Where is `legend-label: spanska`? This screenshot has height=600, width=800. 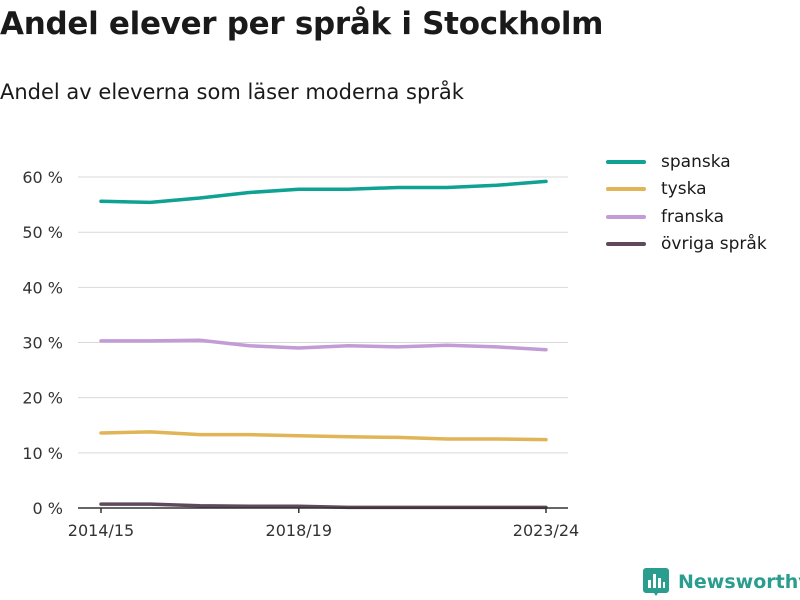
legend-label: spanska is located at coordinates (696, 161).